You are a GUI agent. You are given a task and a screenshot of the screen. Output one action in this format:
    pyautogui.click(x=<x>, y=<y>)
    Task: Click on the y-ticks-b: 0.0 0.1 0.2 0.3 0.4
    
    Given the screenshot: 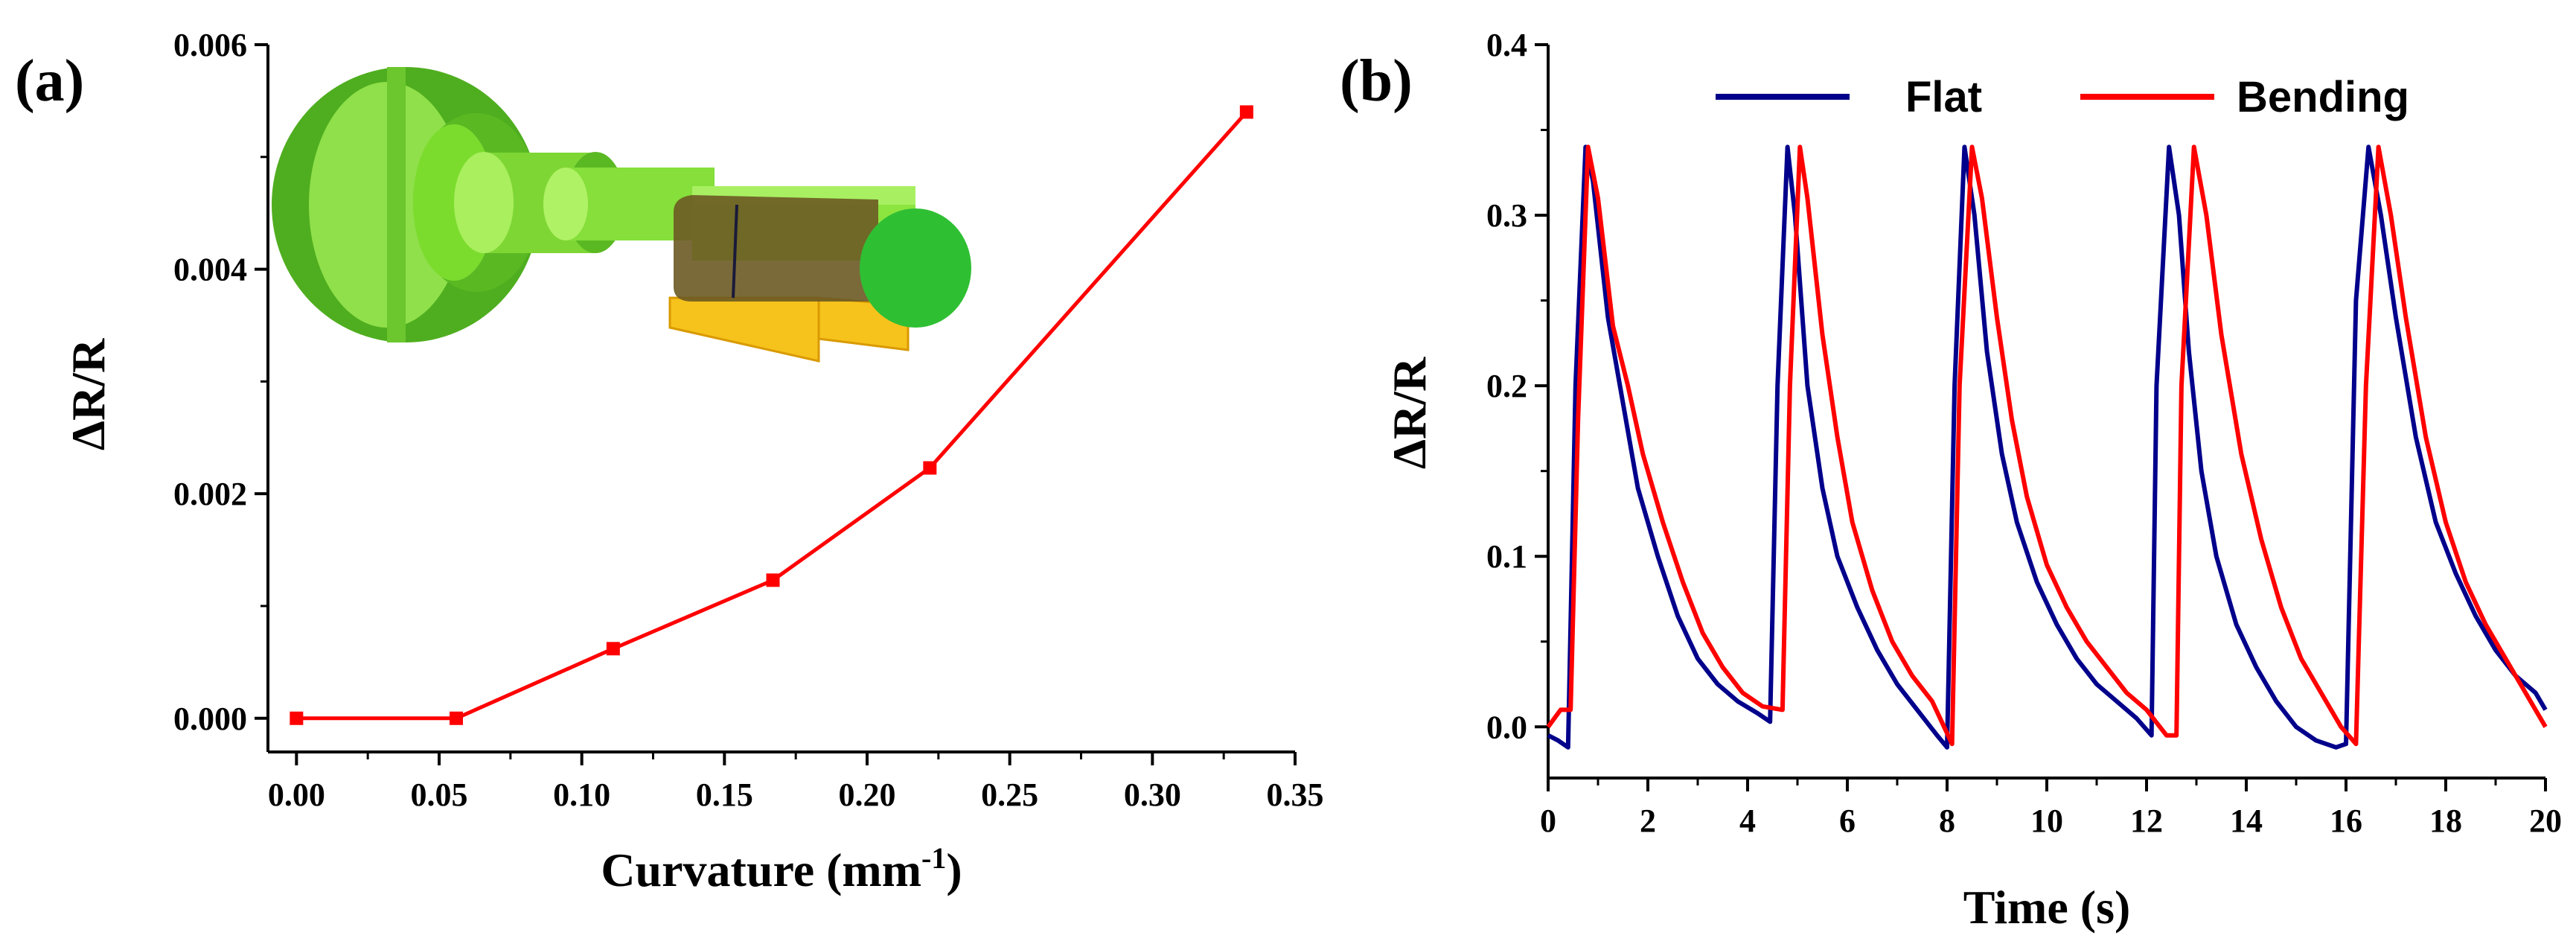 What is the action you would take?
    pyautogui.click(x=1517, y=386)
    